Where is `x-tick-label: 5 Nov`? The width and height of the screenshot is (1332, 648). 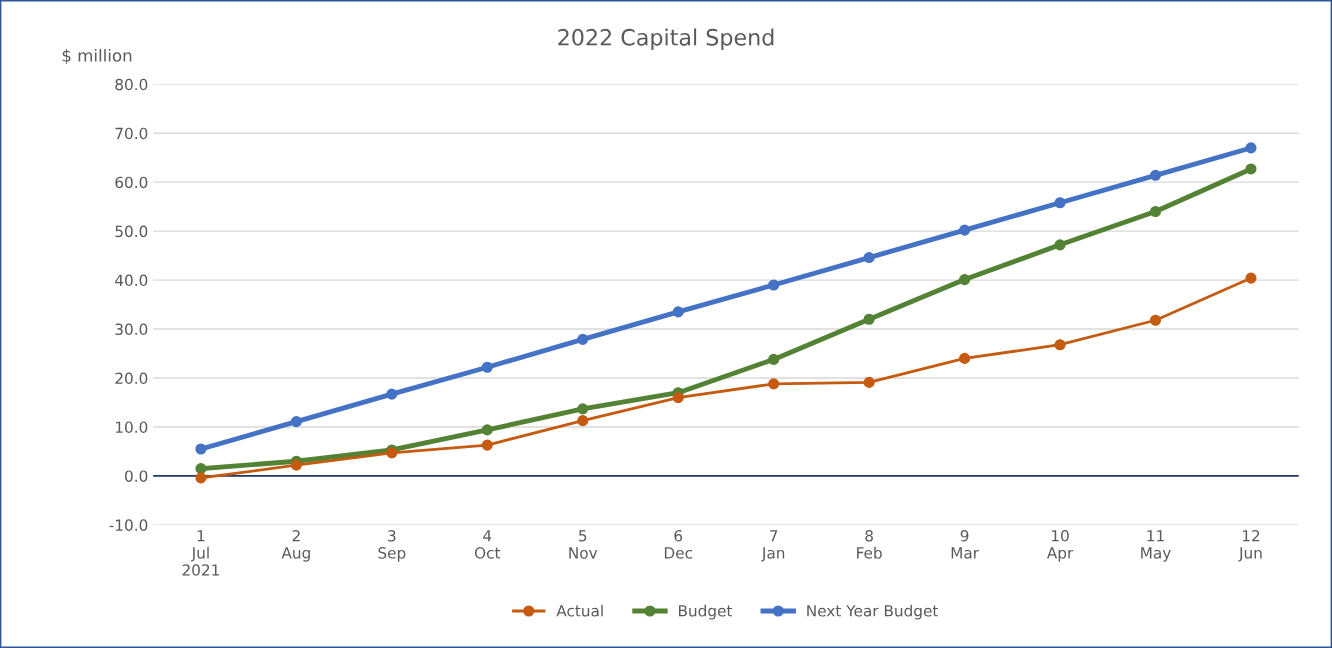
x-tick-label: 5 Nov is located at coordinates (583, 544).